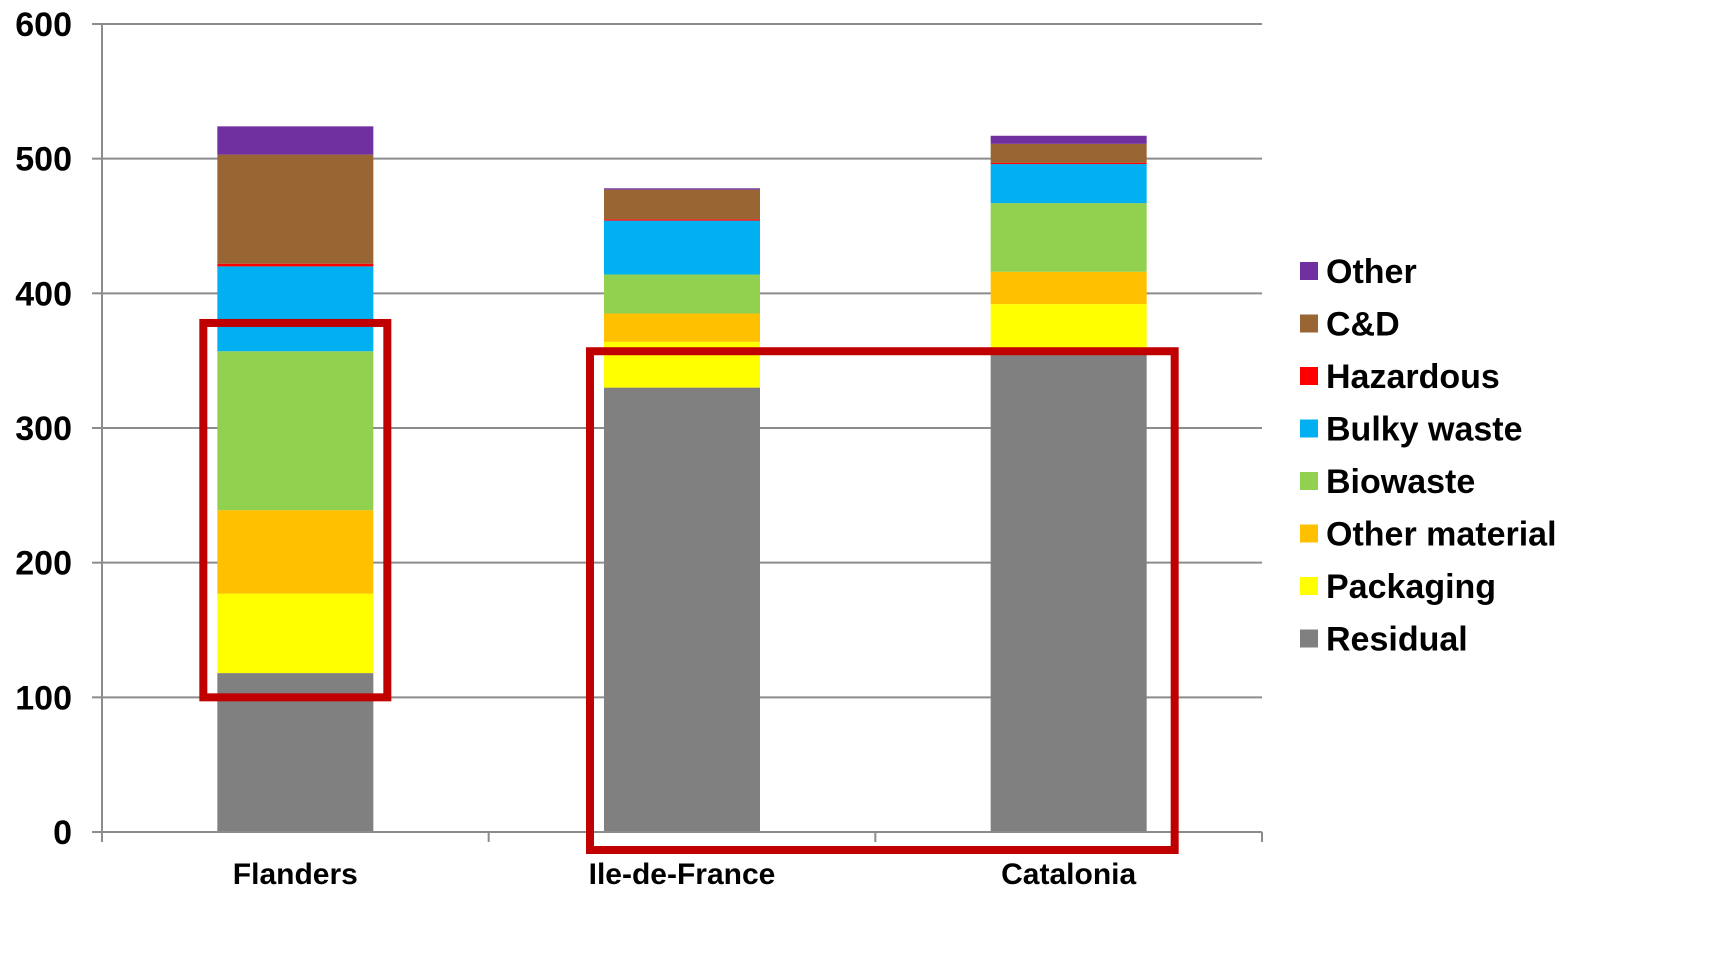  Describe the element at coordinates (1397, 640) in the screenshot. I see `legend-label: Residual` at that location.